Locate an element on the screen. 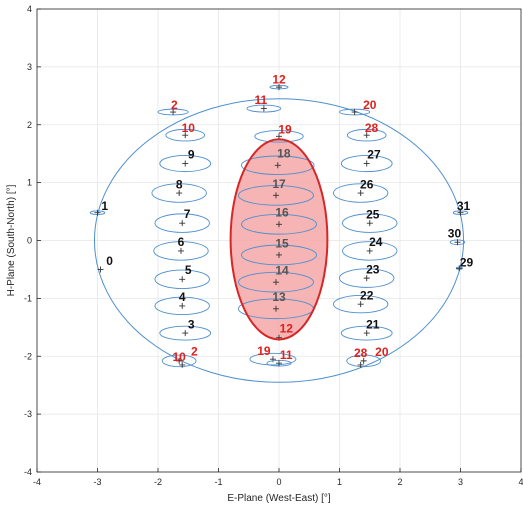  beam-label: 17 is located at coordinates (279, 184).